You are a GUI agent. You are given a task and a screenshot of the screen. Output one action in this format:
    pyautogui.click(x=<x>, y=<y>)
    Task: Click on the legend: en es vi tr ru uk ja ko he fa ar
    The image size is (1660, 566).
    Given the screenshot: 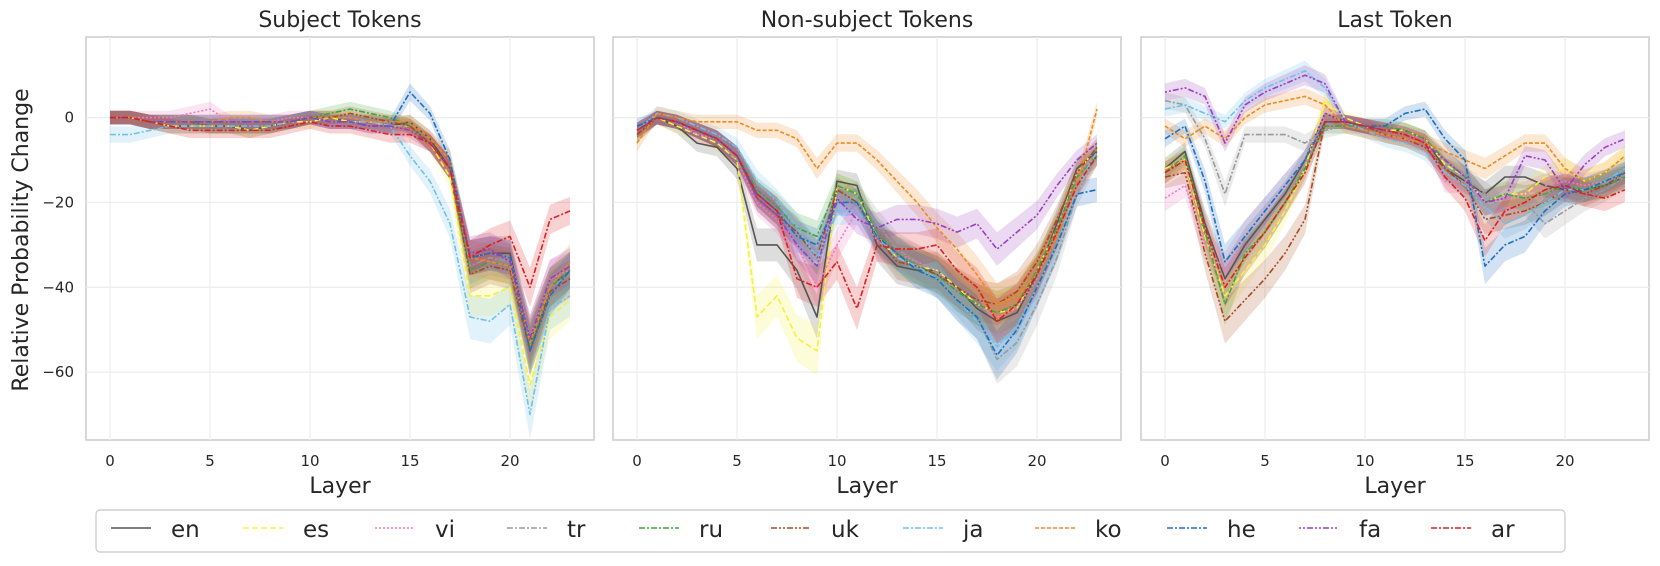 What is the action you would take?
    pyautogui.click(x=830, y=531)
    